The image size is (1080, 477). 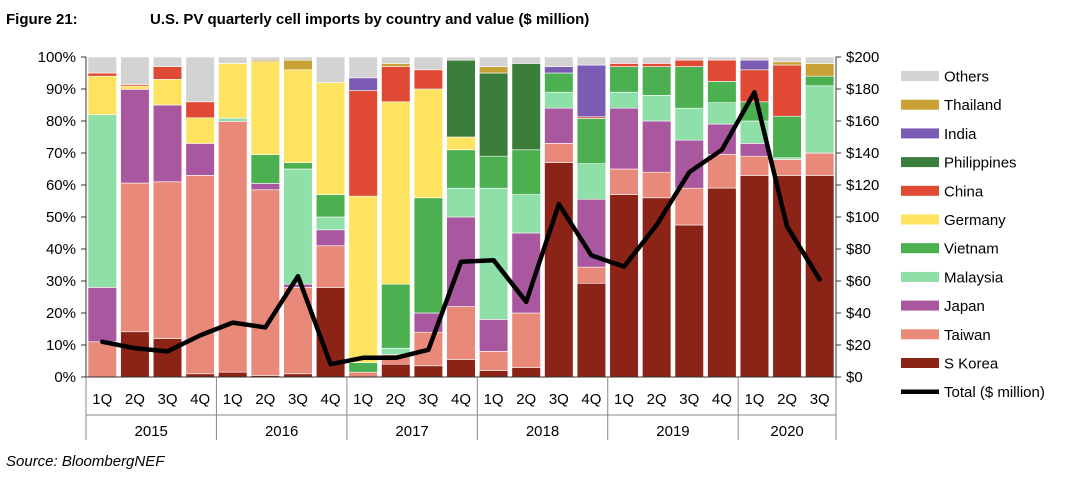 I want to click on legend-swatch-india, so click(x=920, y=133).